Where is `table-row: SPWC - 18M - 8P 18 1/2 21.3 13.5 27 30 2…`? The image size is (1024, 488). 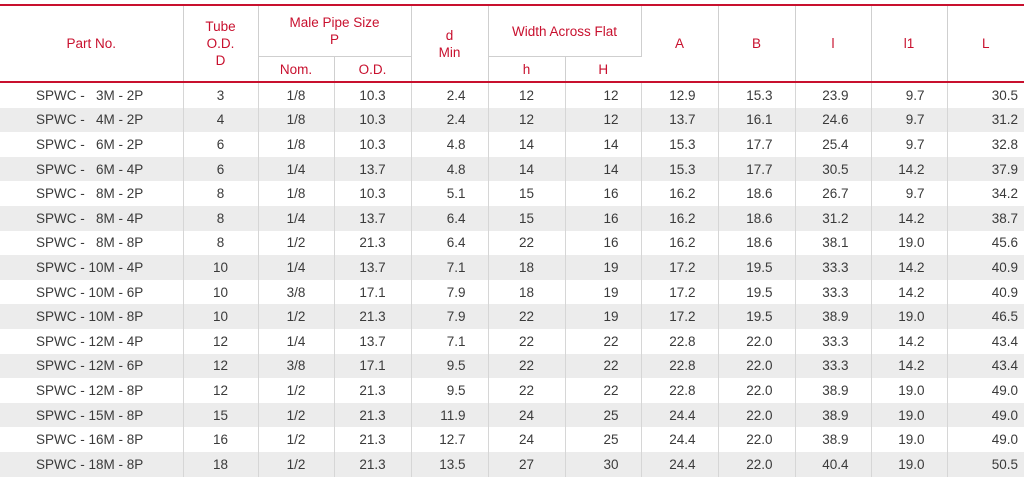
table-row: SPWC - 18M - 8P 18 1/2 21.3 13.5 27 30 2… is located at coordinates (512, 464).